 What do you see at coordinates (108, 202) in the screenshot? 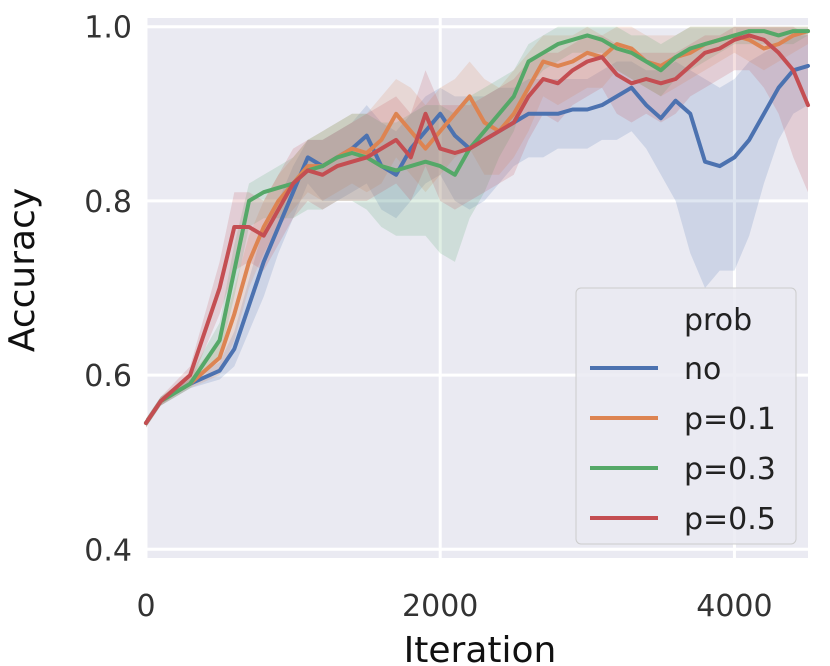
I see `y-tick-label: 0.8` at bounding box center [108, 202].